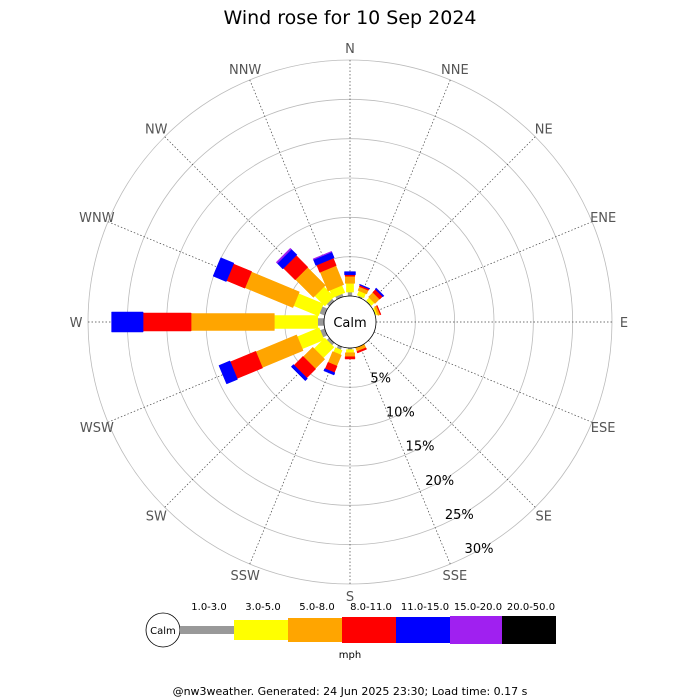 This screenshot has height=700, width=700. Describe the element at coordinates (380, 379) in the screenshot. I see `ring-label: 5%` at that location.